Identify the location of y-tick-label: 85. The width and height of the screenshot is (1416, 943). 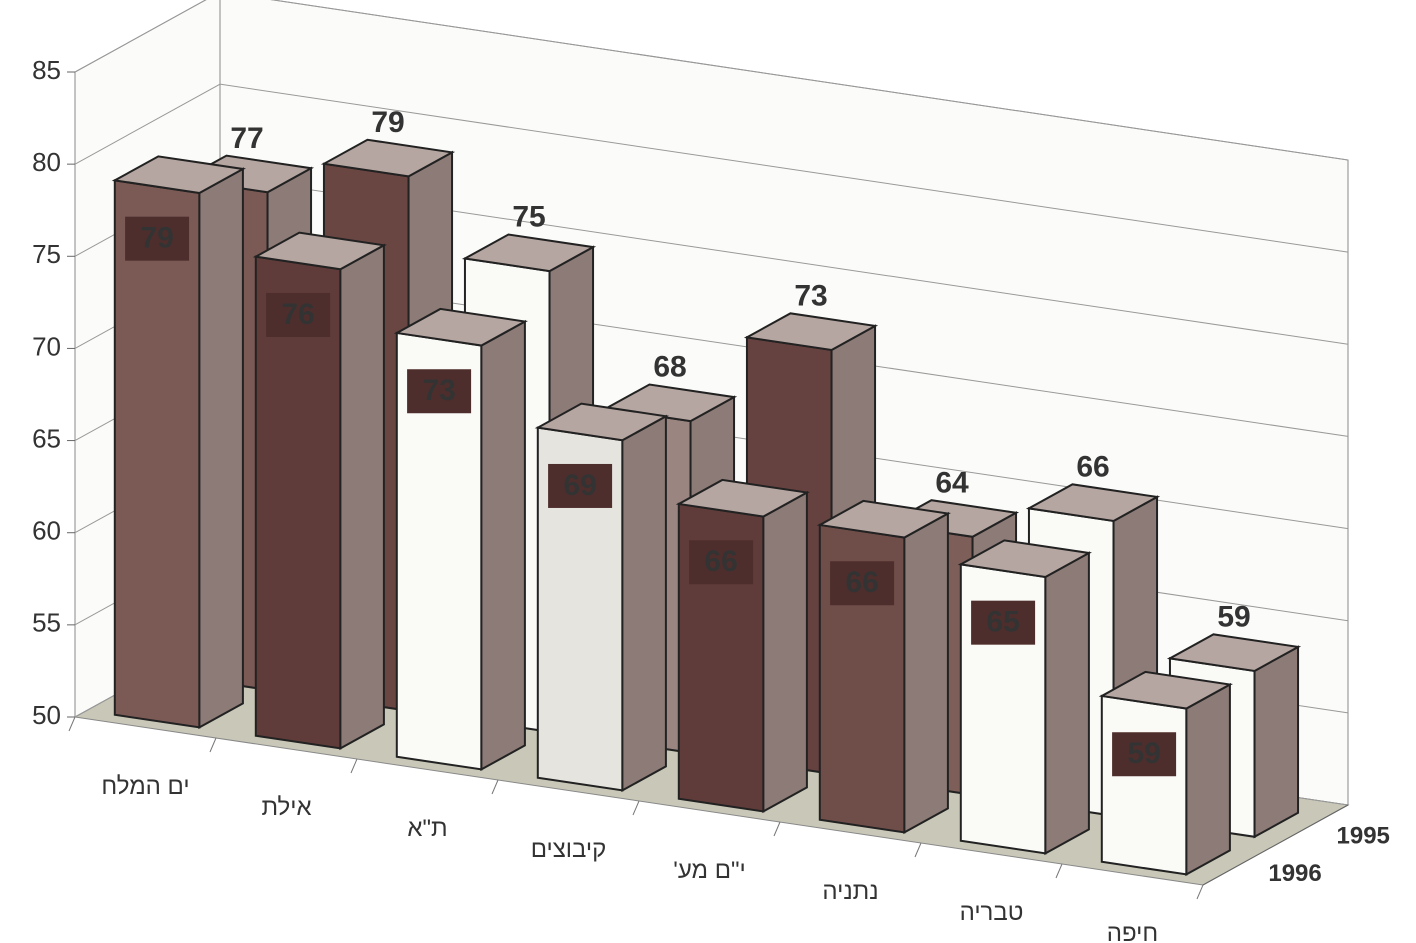
(46, 70).